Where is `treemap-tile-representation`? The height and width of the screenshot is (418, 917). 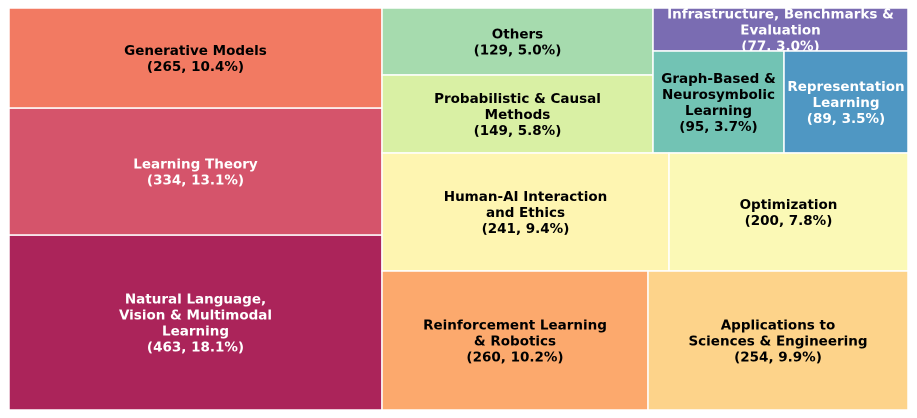 treemap-tile-representation is located at coordinates (846, 102).